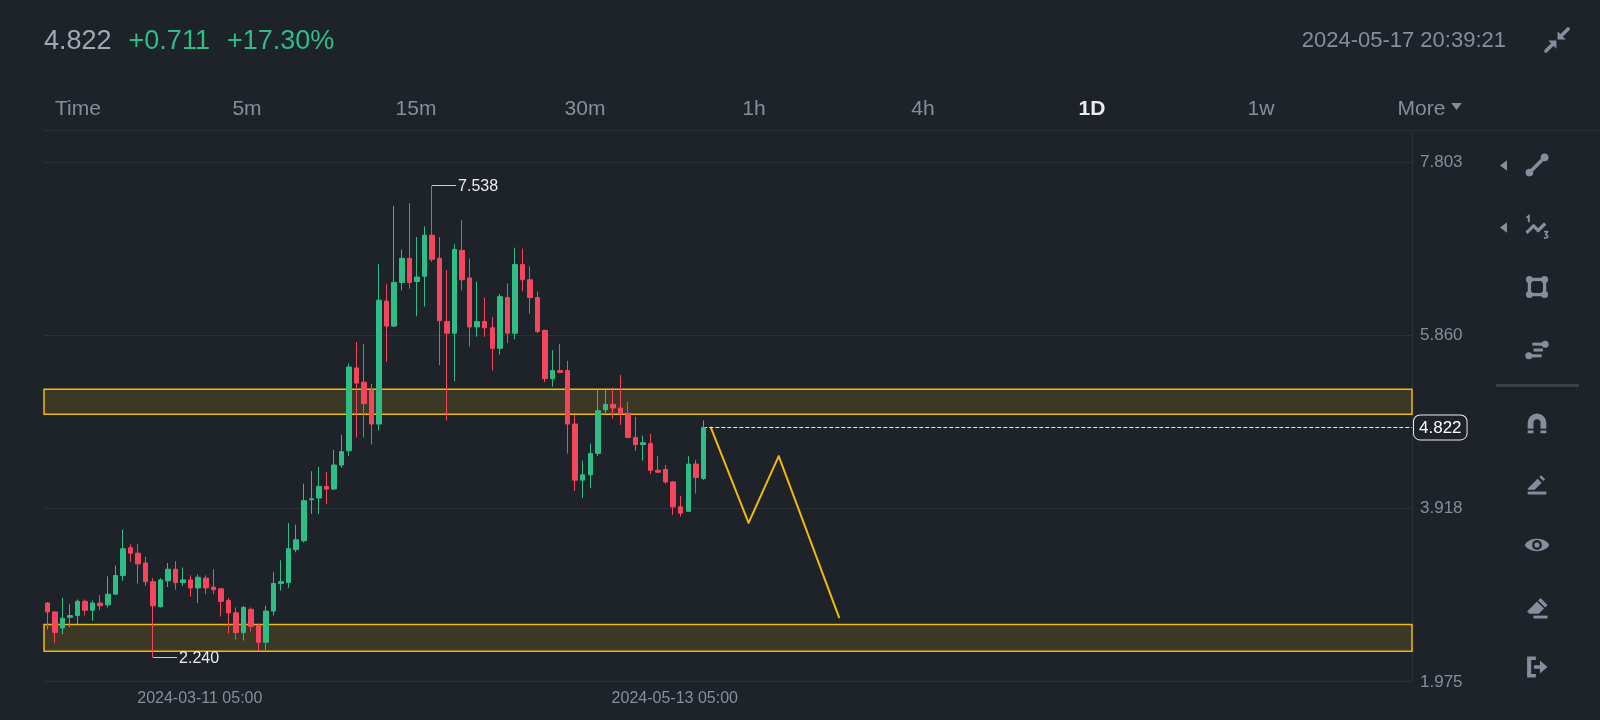 The image size is (1600, 720). Describe the element at coordinates (416, 107) in the screenshot. I see `text: 15m` at that location.